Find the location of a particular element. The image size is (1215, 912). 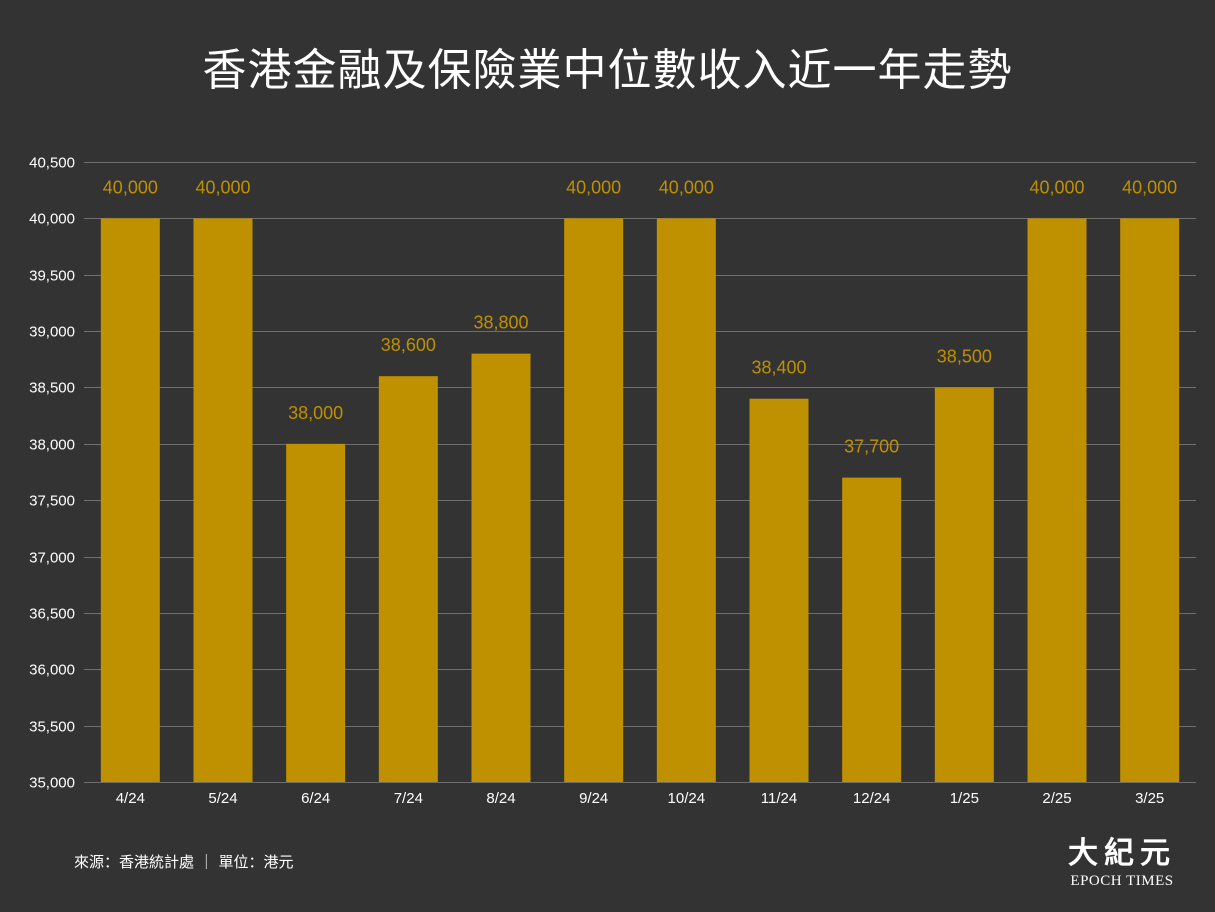

x-tick-label: 4/24 is located at coordinates (130, 798).